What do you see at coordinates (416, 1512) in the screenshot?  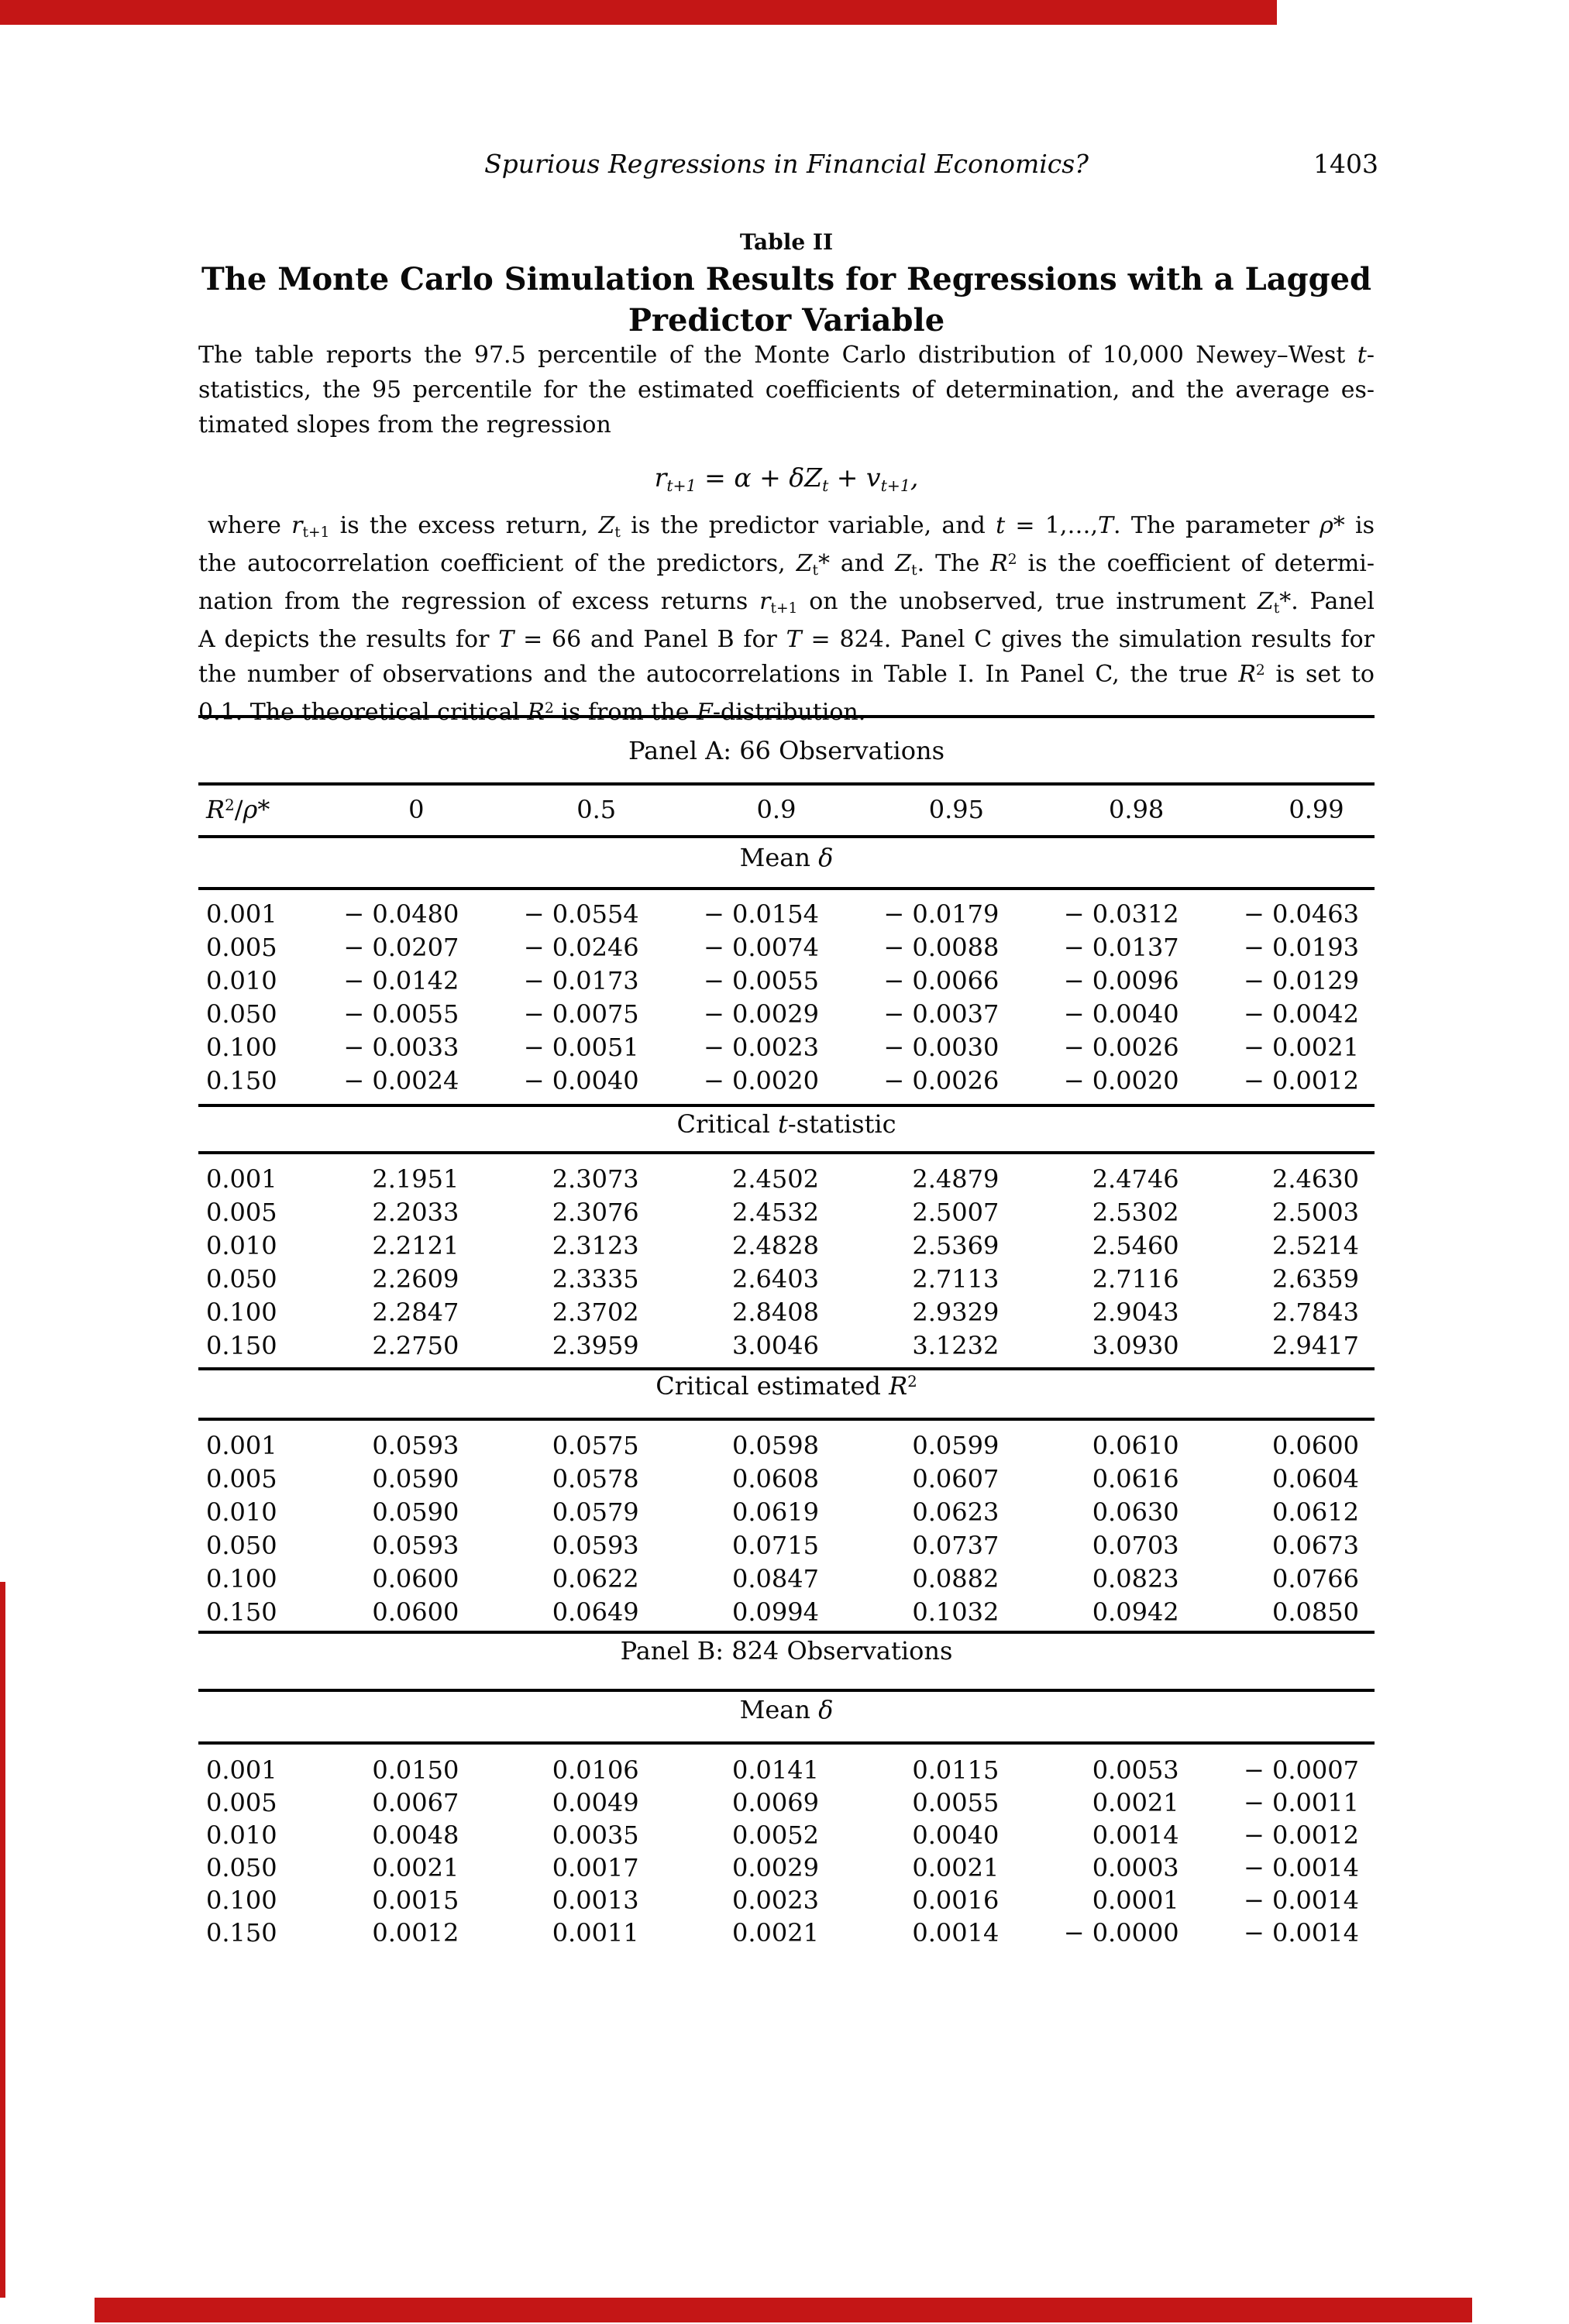 I see `cell-value: 0.0590` at bounding box center [416, 1512].